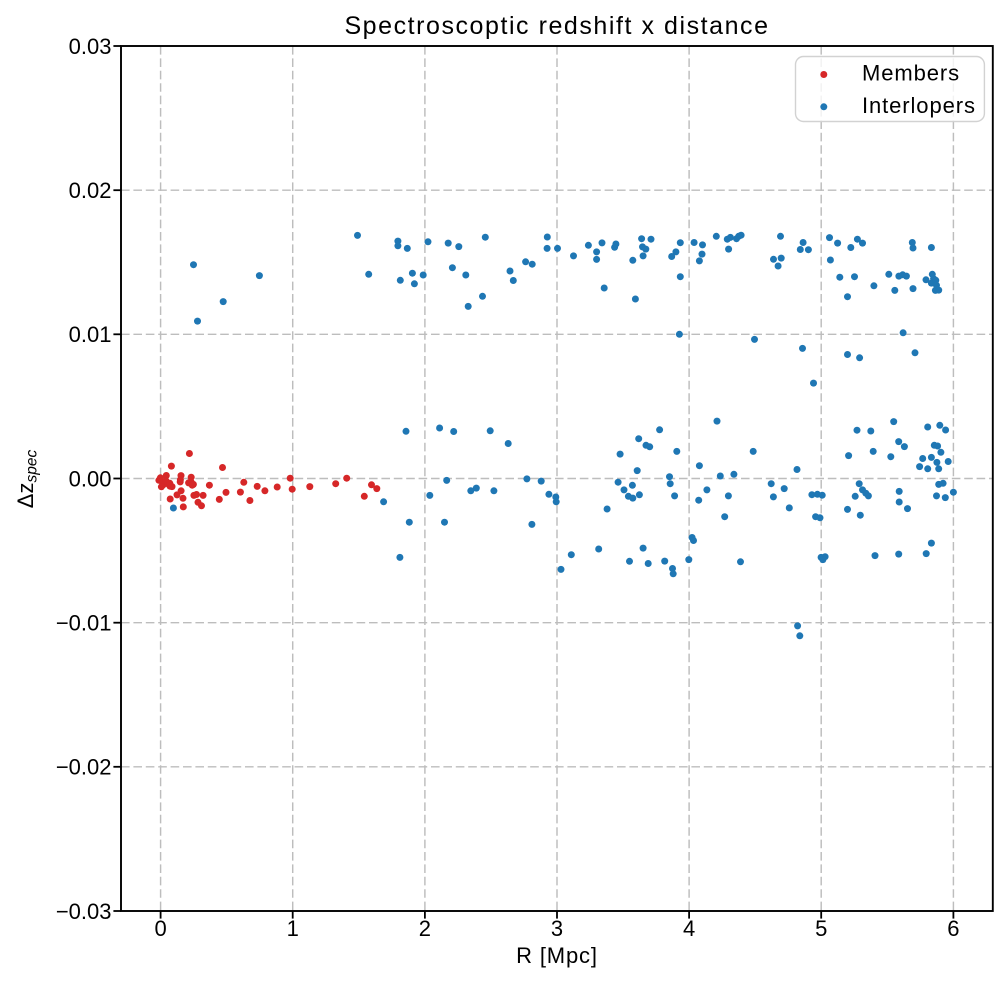  What do you see at coordinates (84, 623) in the screenshot?
I see `svg-text: −0.01` at bounding box center [84, 623].